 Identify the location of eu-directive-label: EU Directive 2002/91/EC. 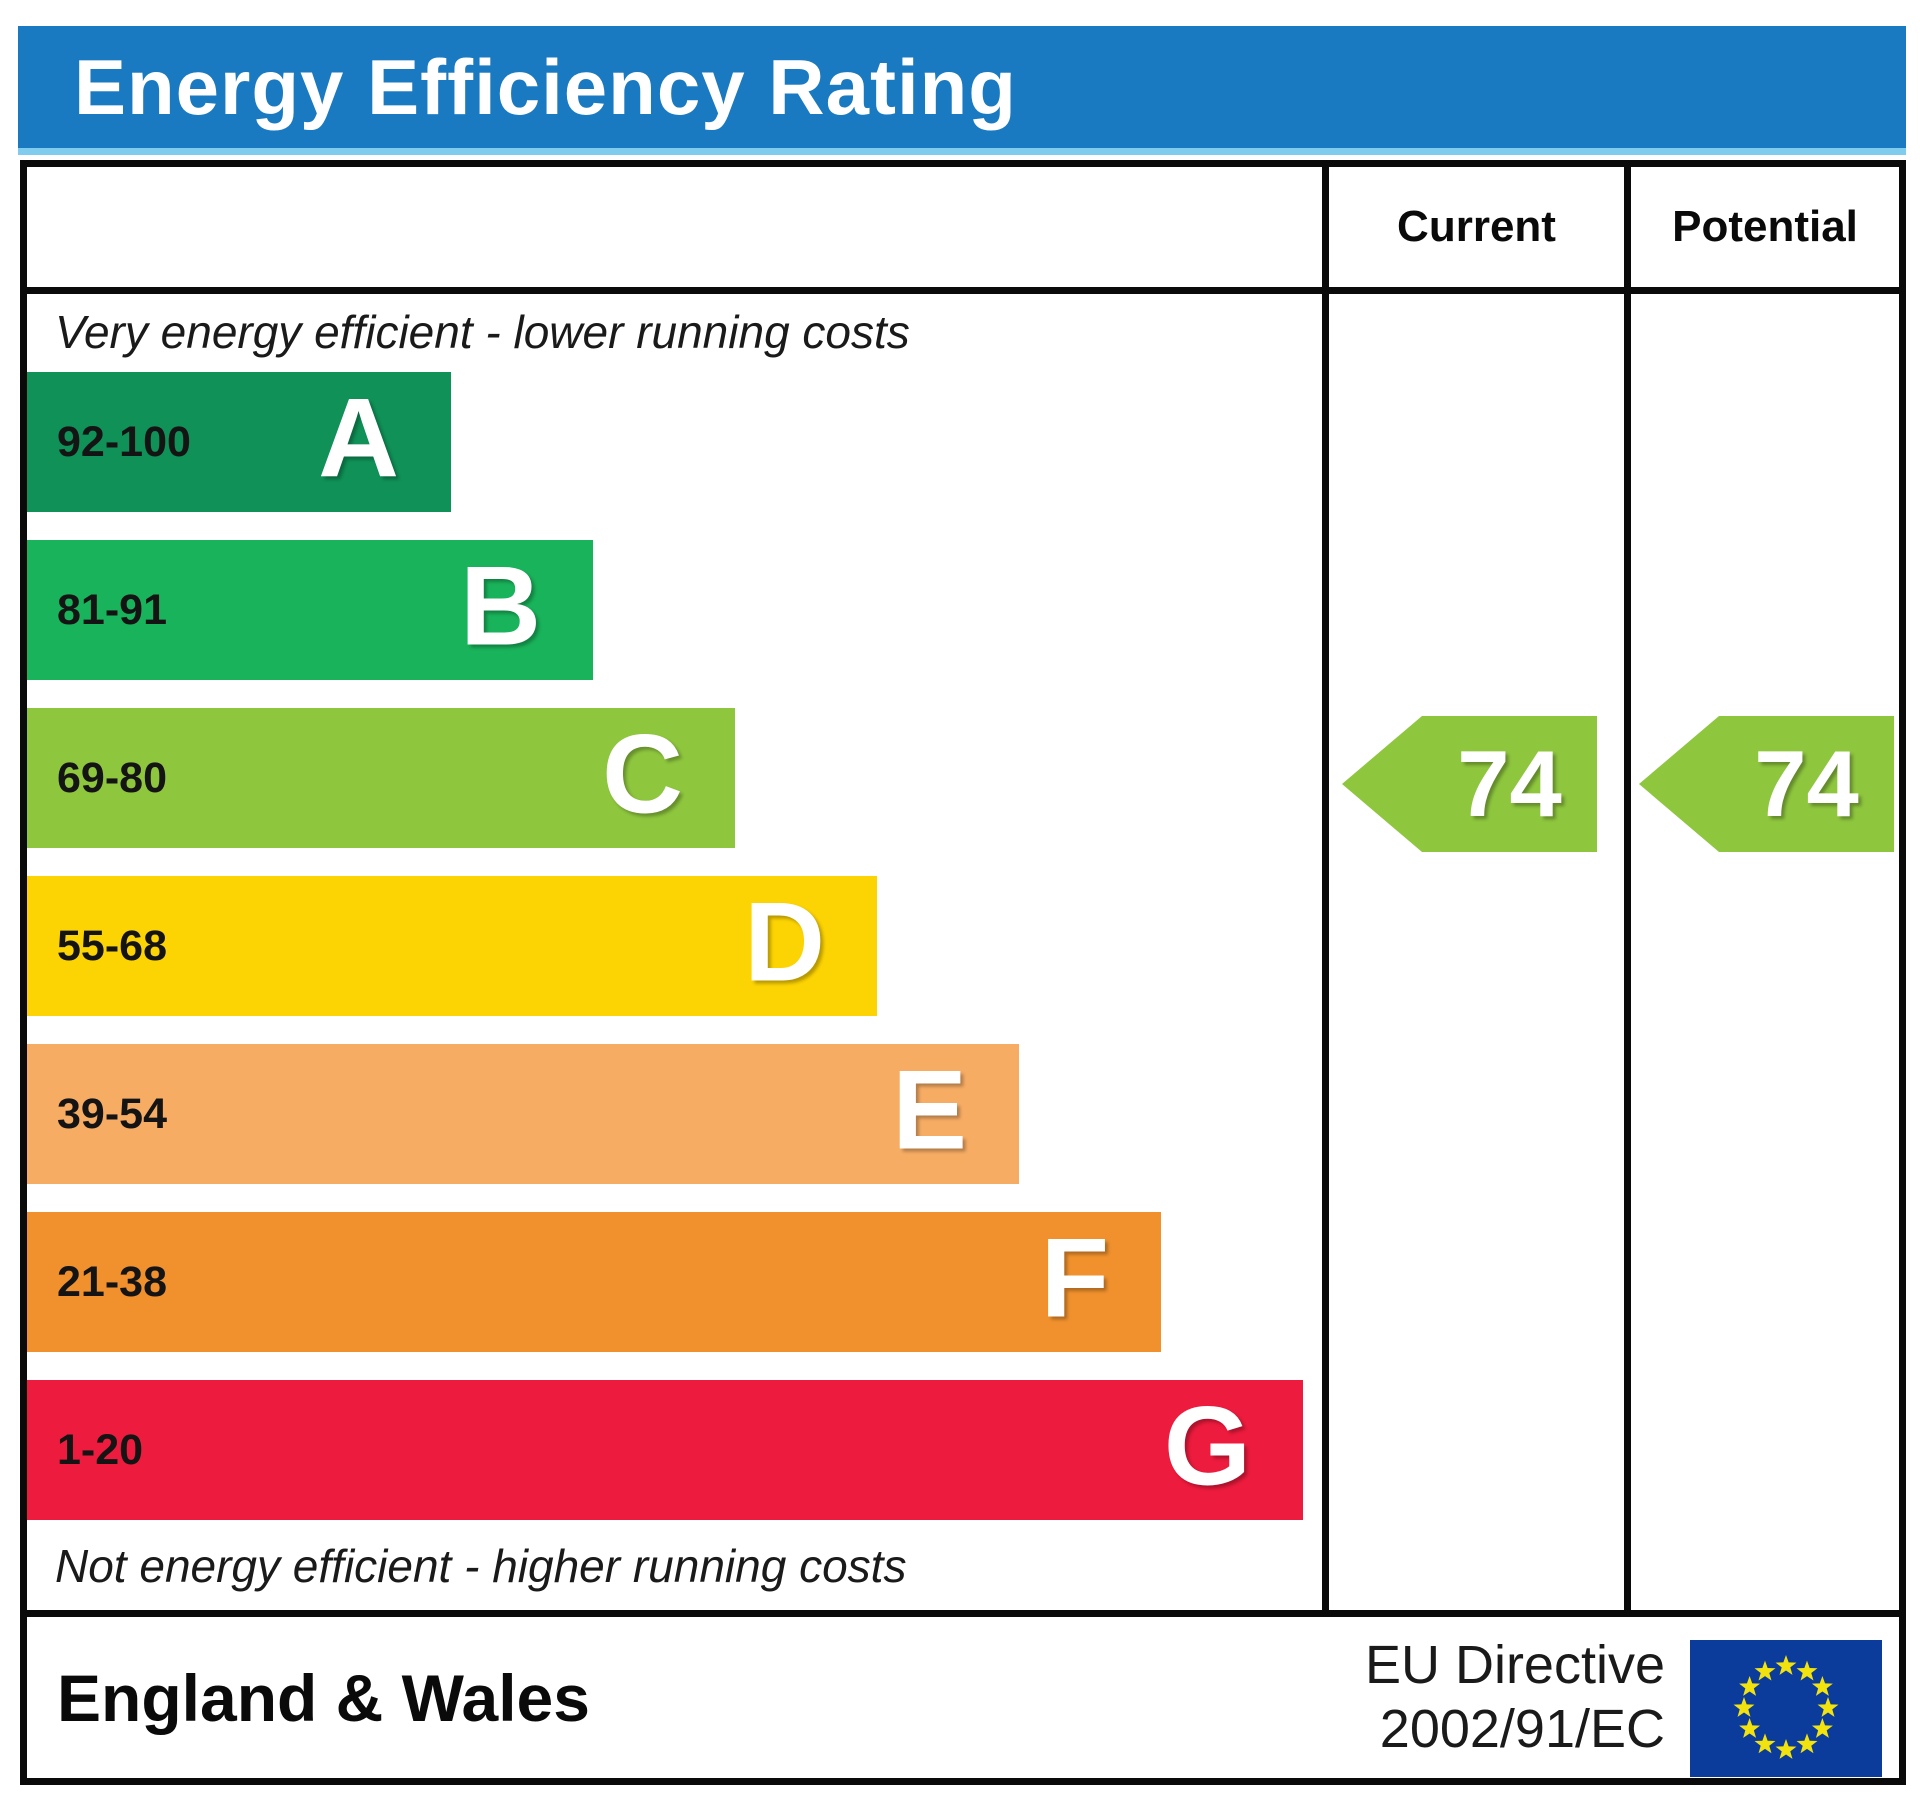
(1515, 1697).